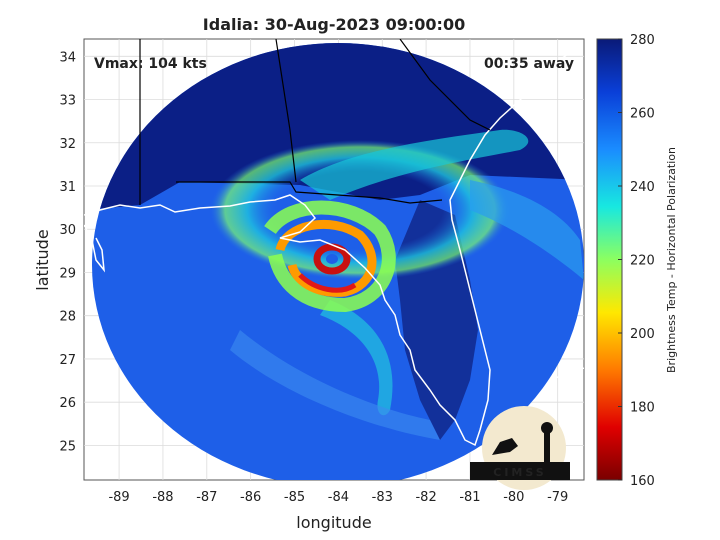 The width and height of the screenshot is (720, 540). I want to click on vmax-label: Vmax: 104 kts, so click(150, 64).